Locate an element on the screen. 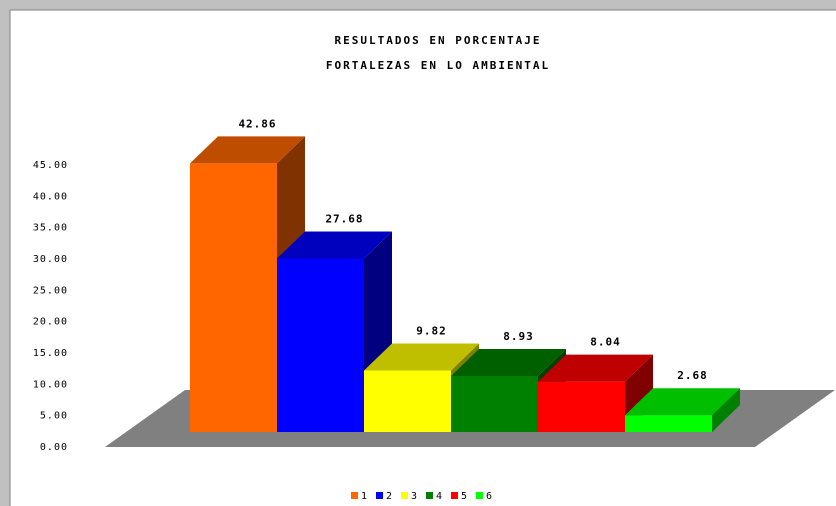 This screenshot has width=836, height=506. data-label: 42.86 is located at coordinates (257, 123).